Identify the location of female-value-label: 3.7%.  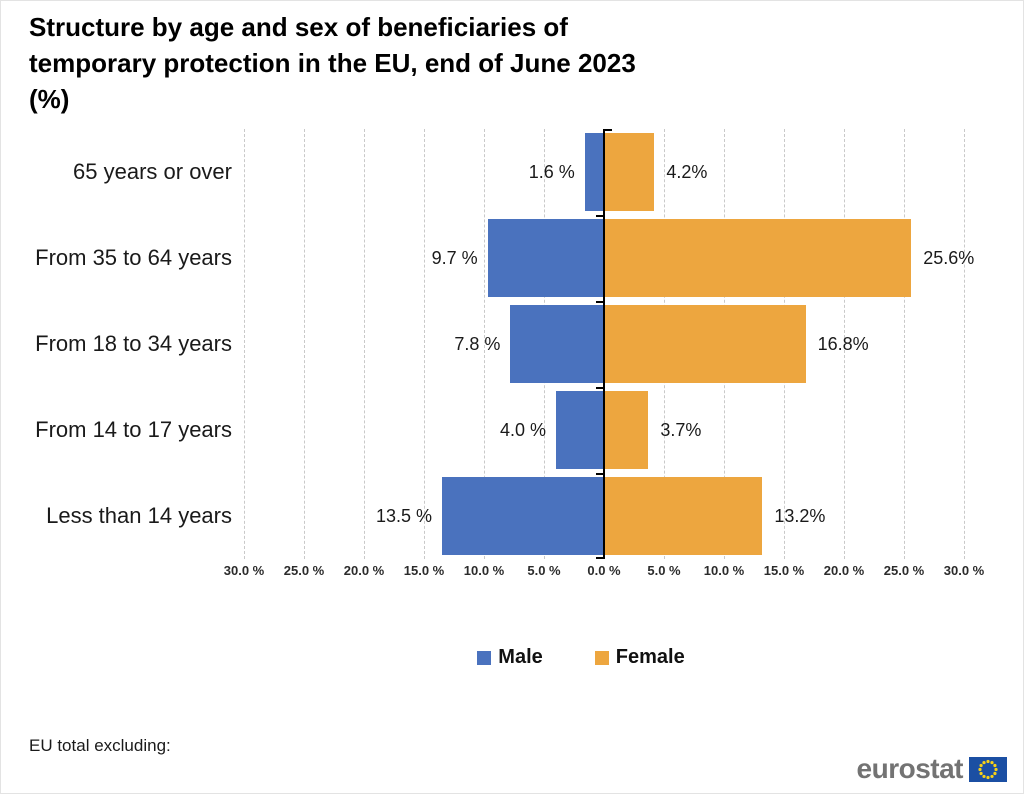
(681, 429).